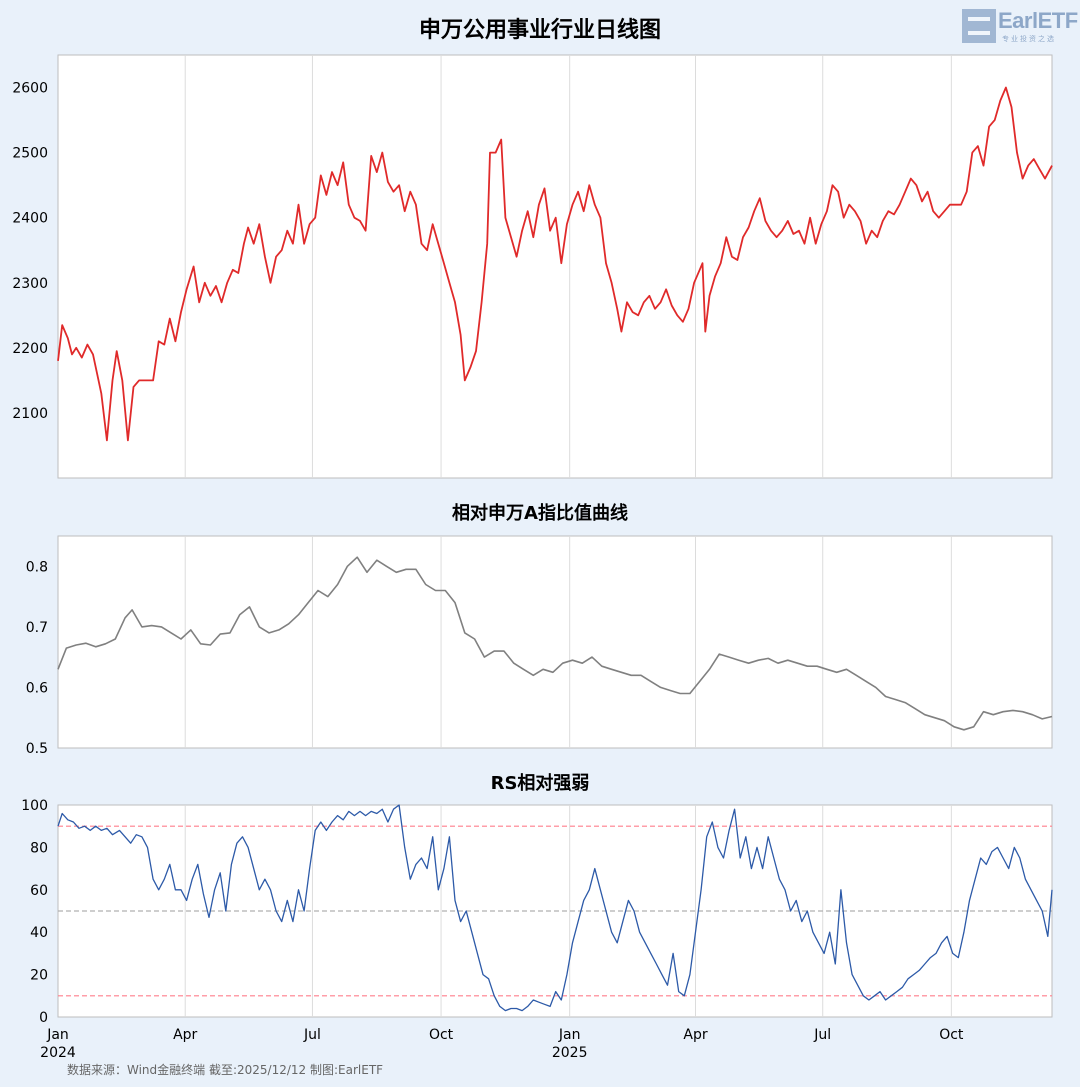 This screenshot has width=1080, height=1087. Describe the element at coordinates (39, 891) in the screenshot. I see `y-tick-label: 60` at that location.